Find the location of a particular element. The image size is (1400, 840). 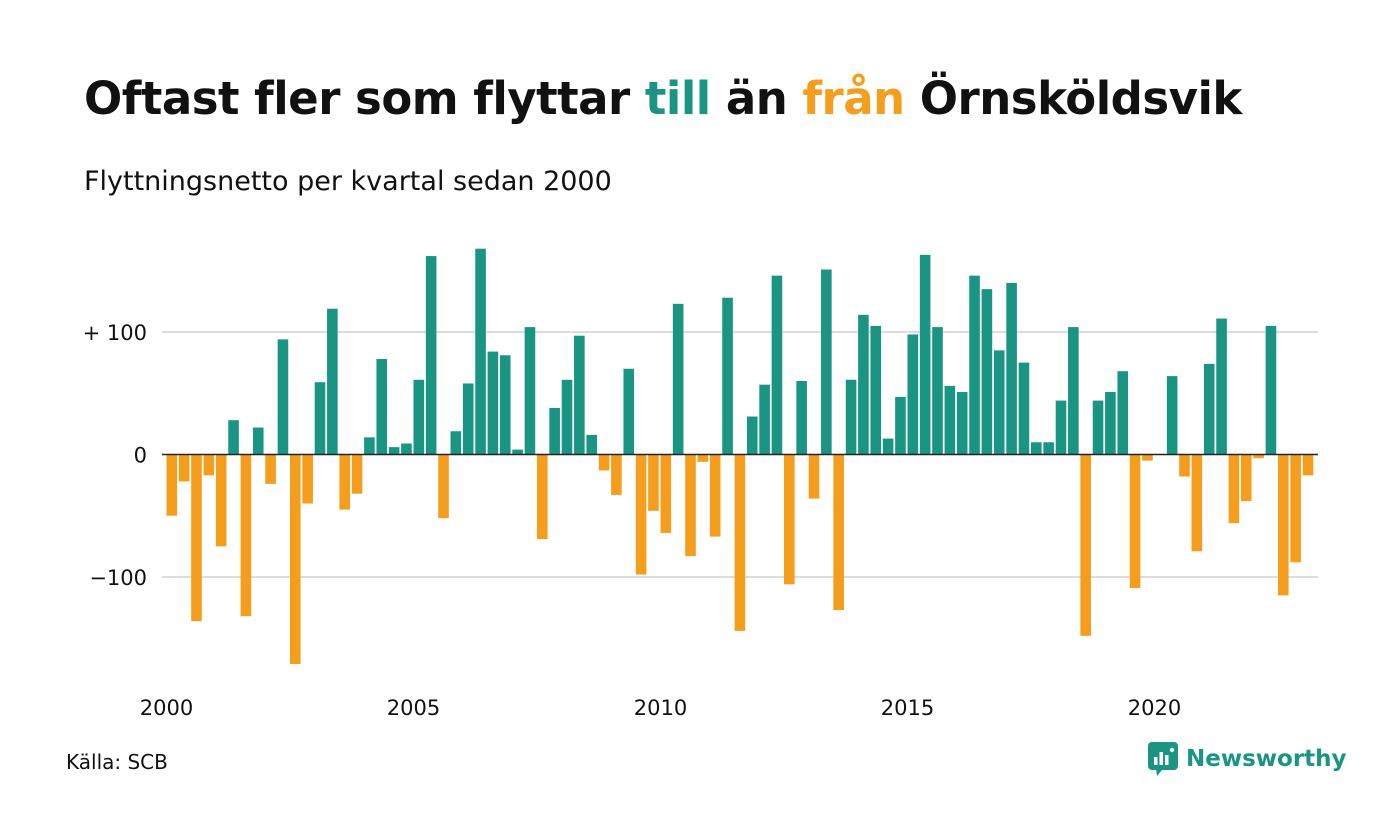

title-part-5: Örnsköldsvik is located at coordinates (1073, 98).